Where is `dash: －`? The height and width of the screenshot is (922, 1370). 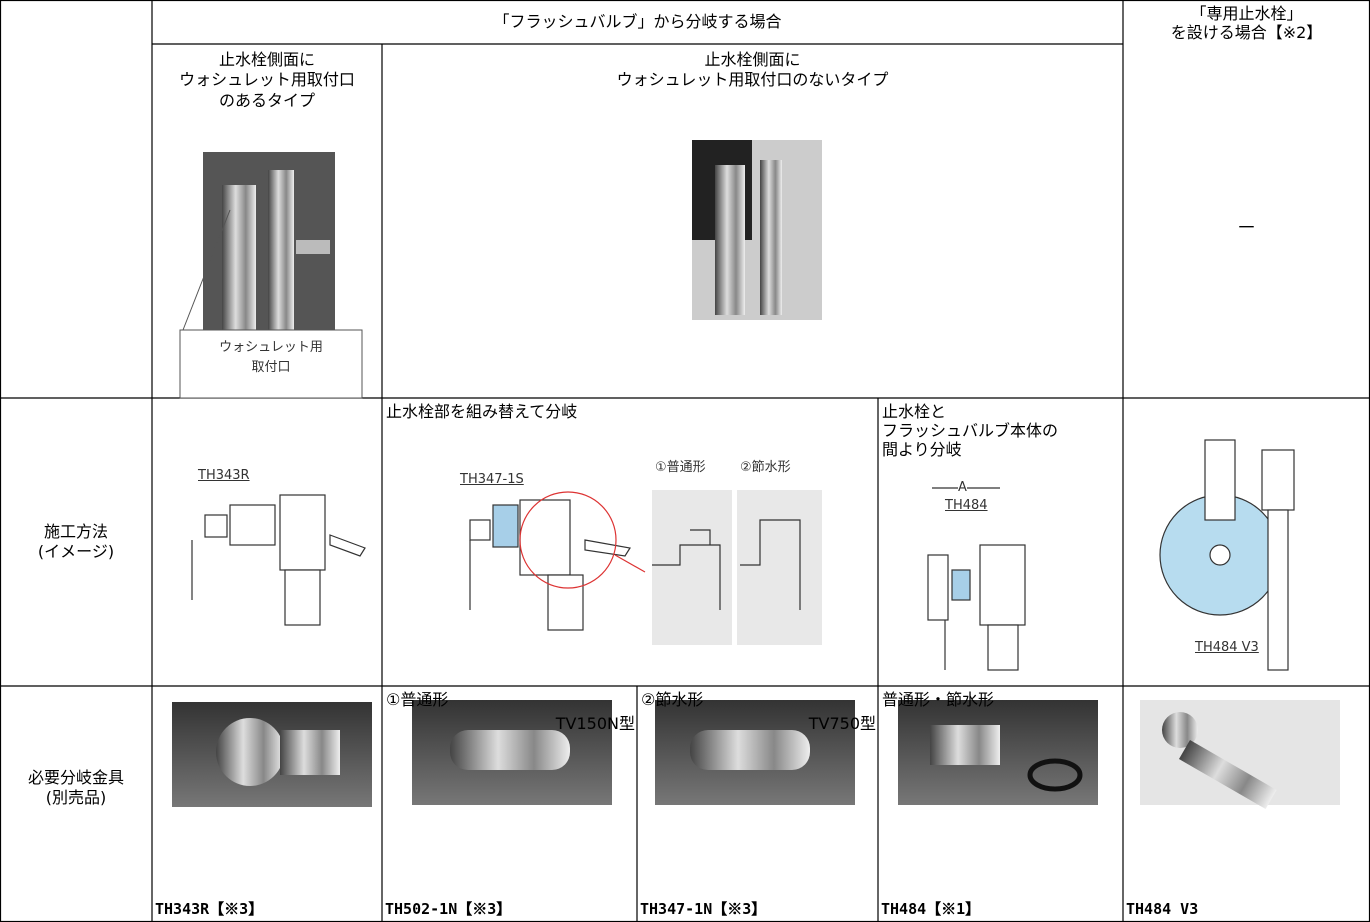 dash: － is located at coordinates (1246, 227).